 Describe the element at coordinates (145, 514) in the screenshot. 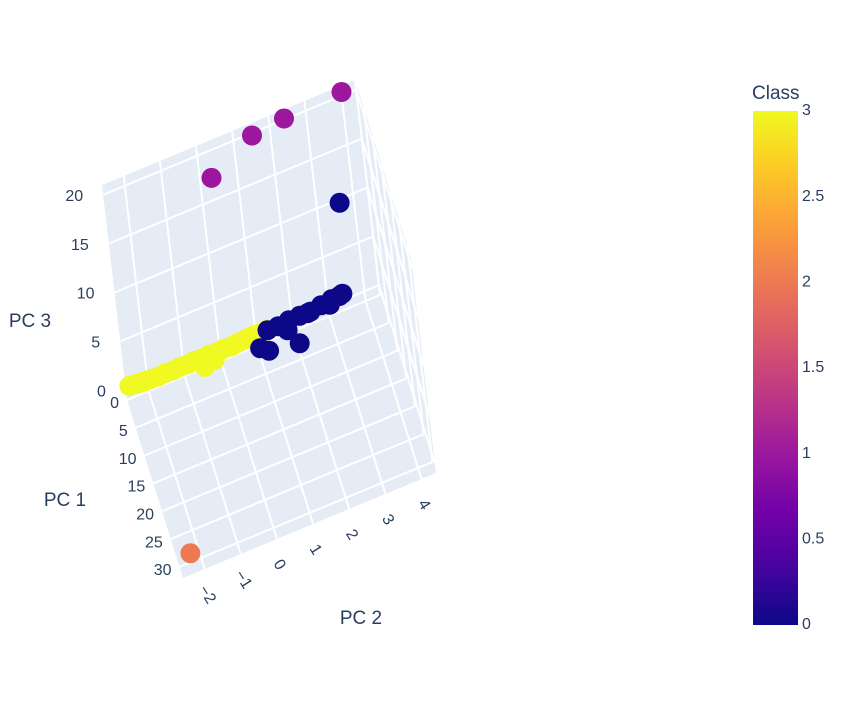

I see `x-tick-label: 20` at that location.